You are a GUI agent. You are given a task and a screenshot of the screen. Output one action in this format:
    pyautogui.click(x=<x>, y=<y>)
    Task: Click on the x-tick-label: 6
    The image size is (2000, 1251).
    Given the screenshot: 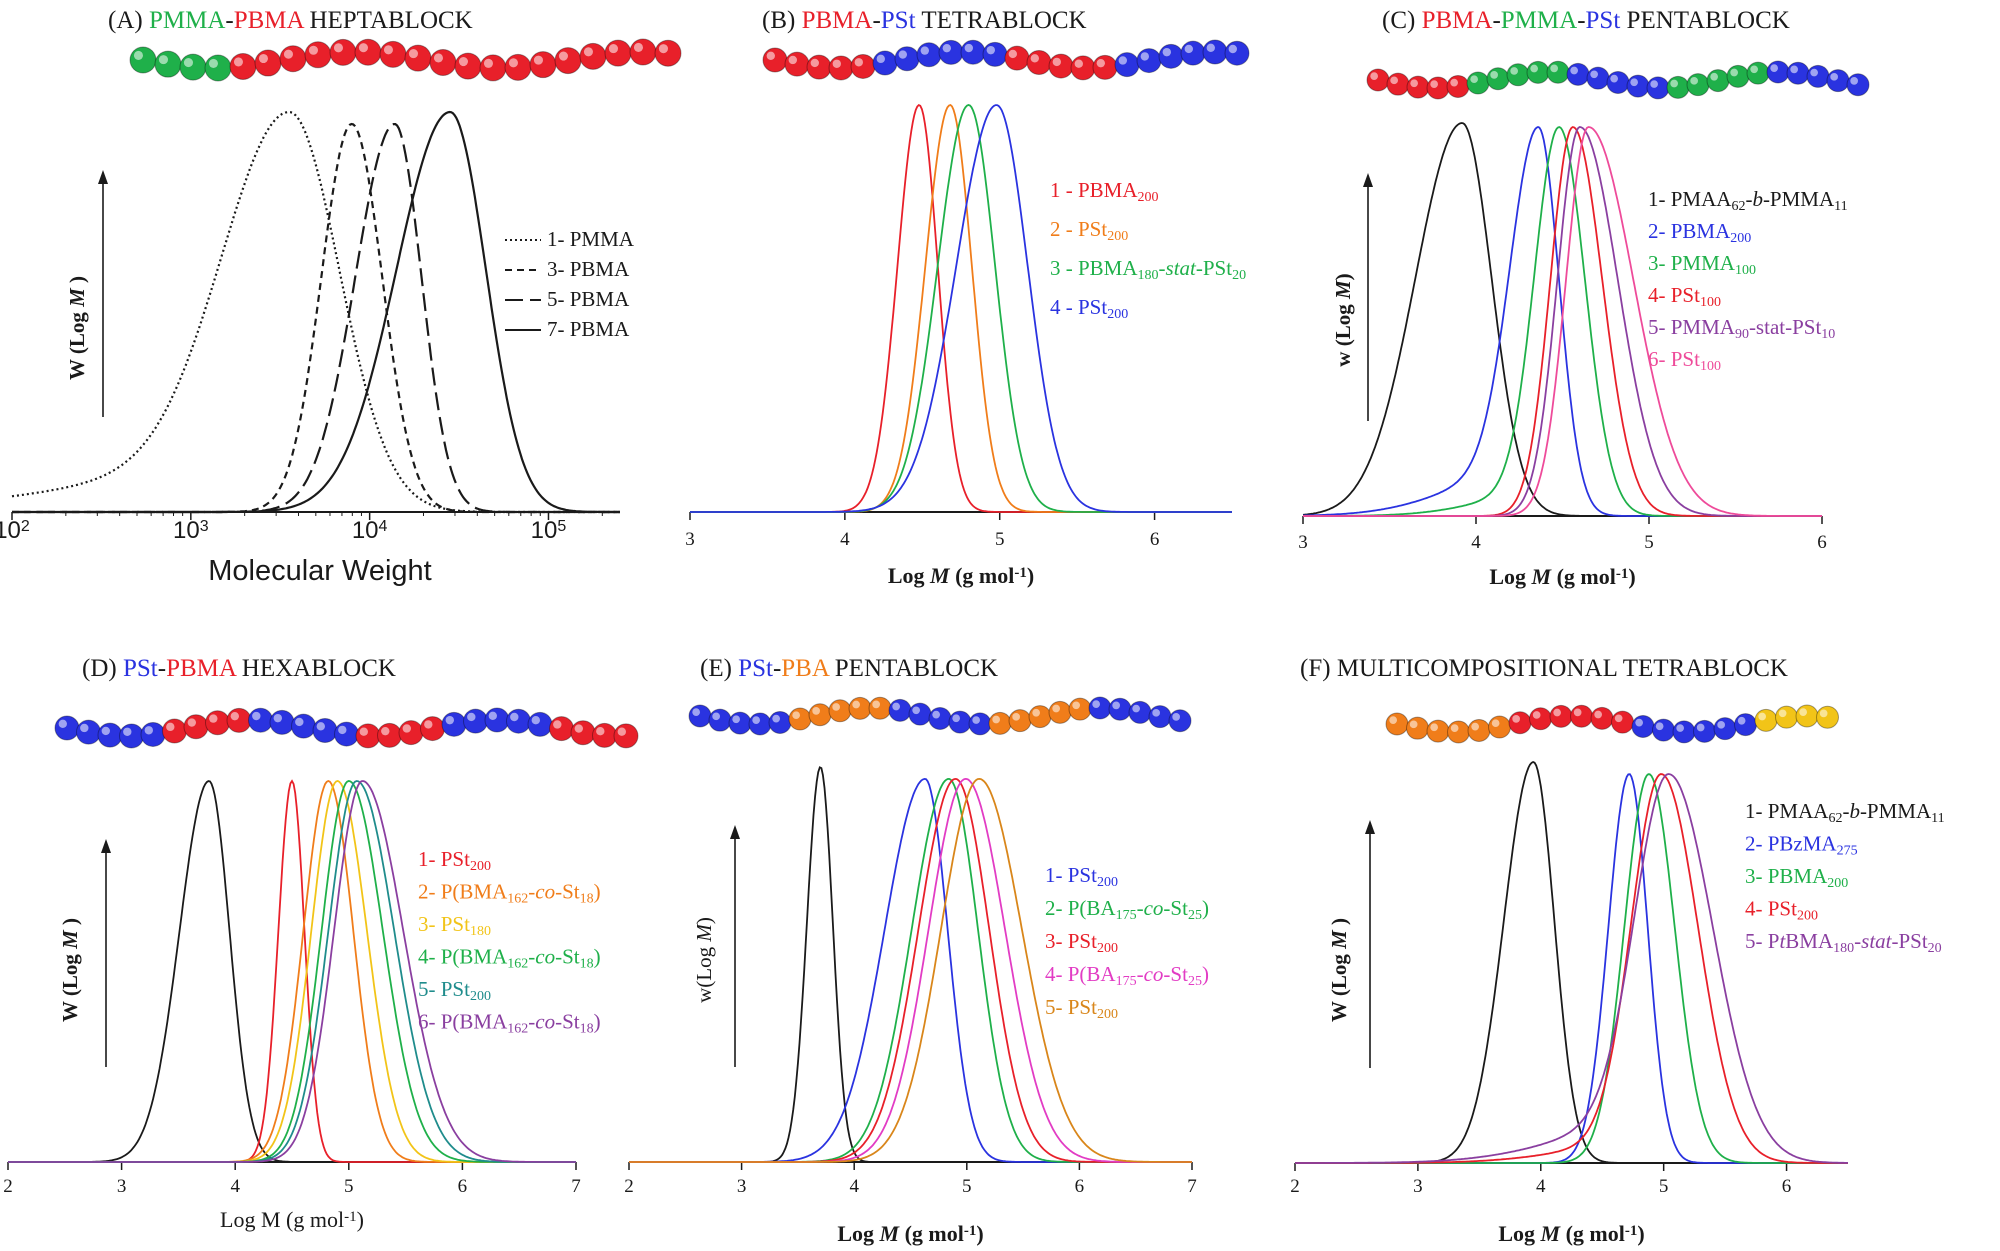 What is the action you would take?
    pyautogui.click(x=1080, y=1186)
    